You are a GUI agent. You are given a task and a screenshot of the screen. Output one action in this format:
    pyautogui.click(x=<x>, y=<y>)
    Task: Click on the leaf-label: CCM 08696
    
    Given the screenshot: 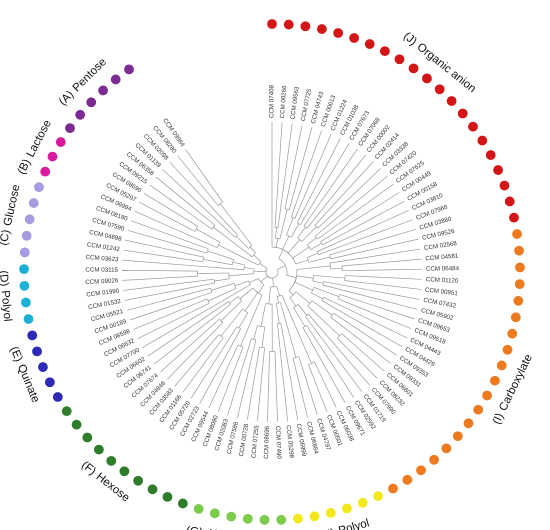 What is the action you would take?
    pyautogui.click(x=267, y=442)
    